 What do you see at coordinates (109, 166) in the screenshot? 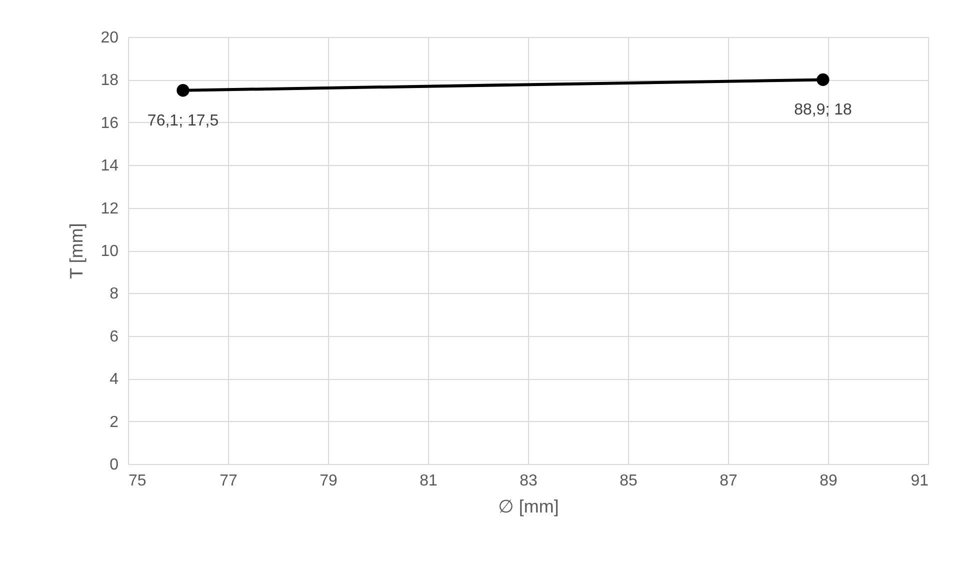
I see `y-tick-label: 14` at bounding box center [109, 166].